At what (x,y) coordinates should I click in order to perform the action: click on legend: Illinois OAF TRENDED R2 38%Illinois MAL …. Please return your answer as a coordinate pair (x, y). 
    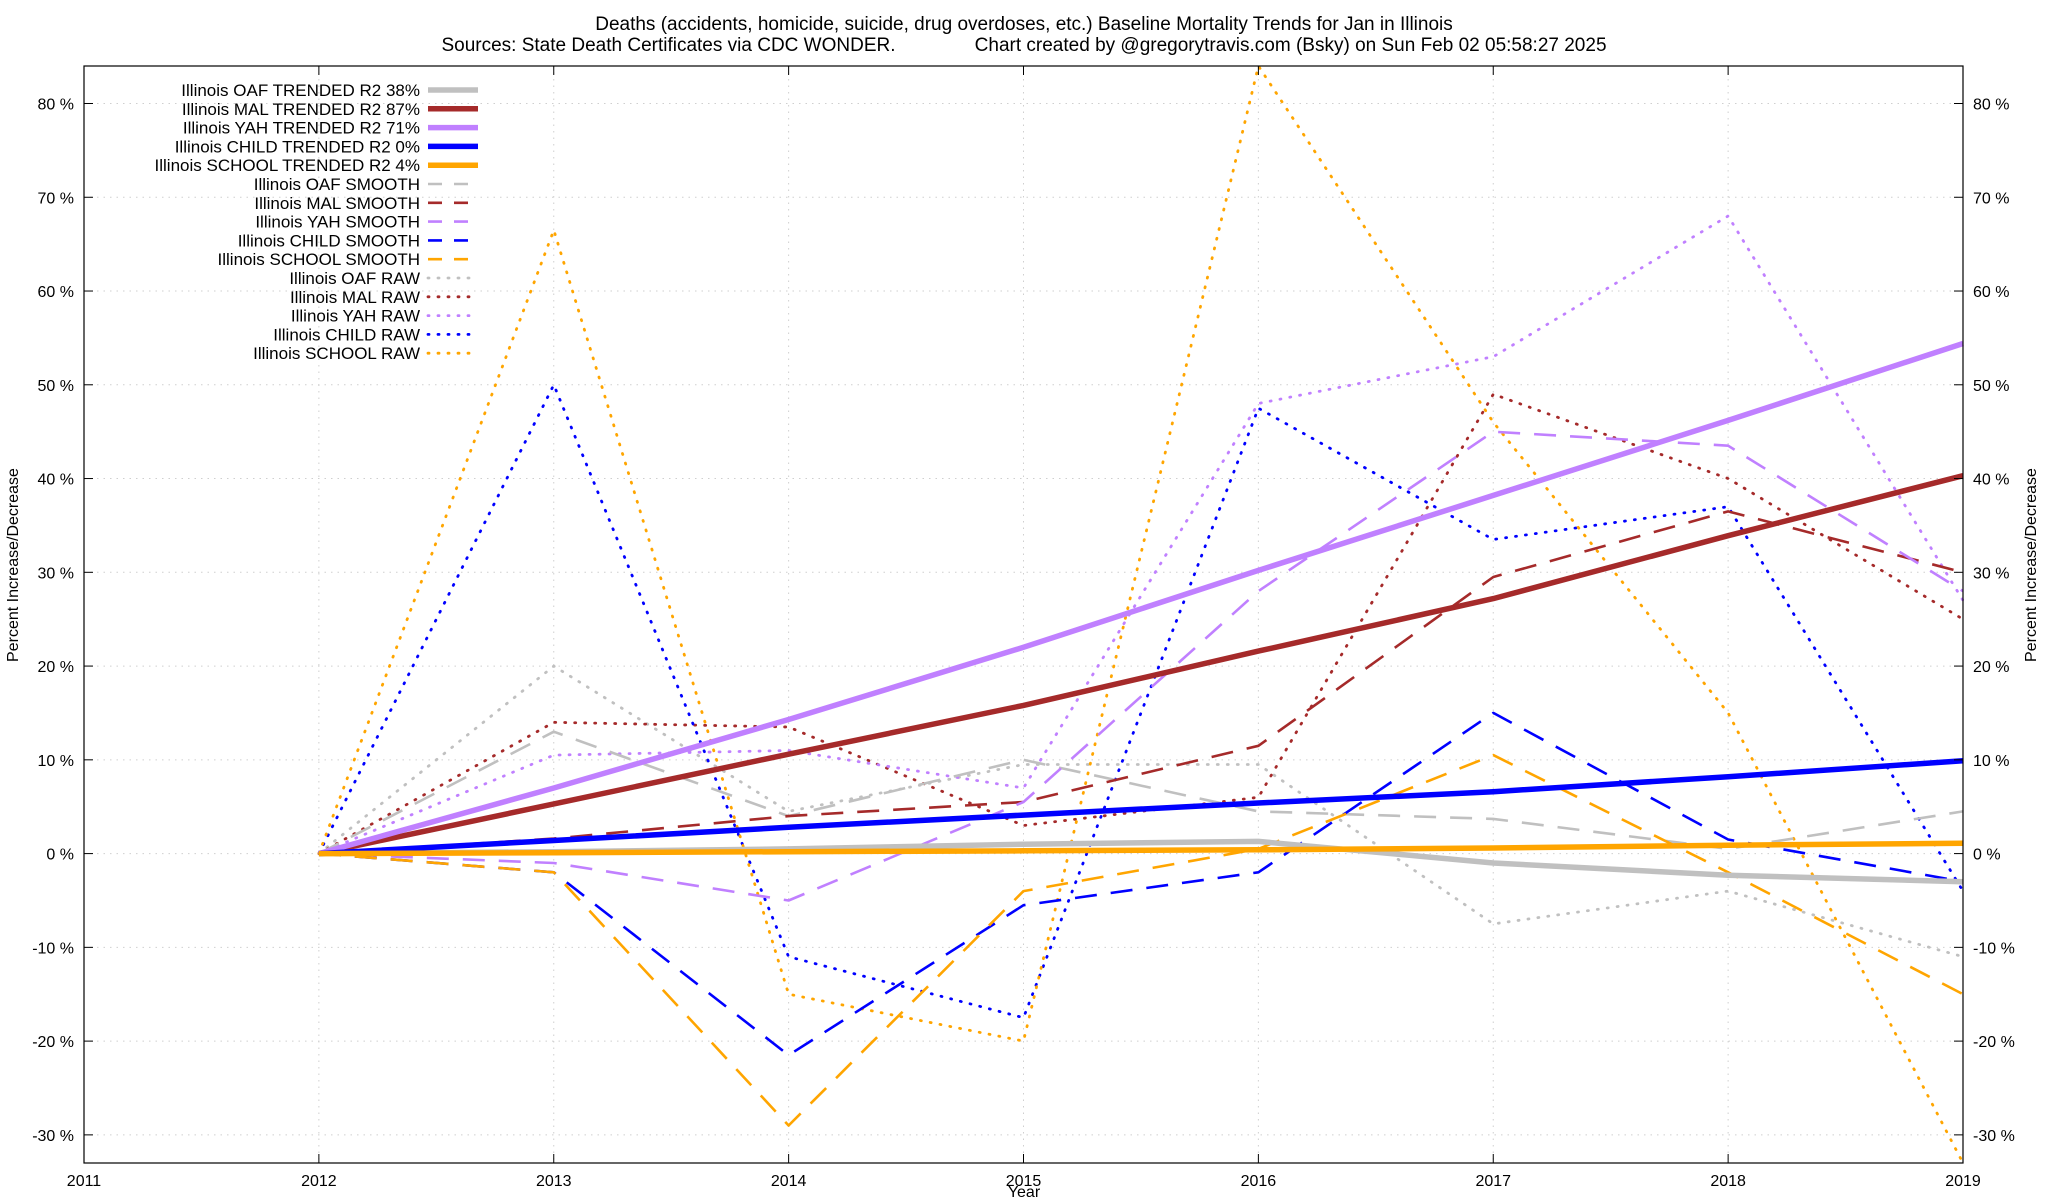
    Looking at the image, I should click on (317, 222).